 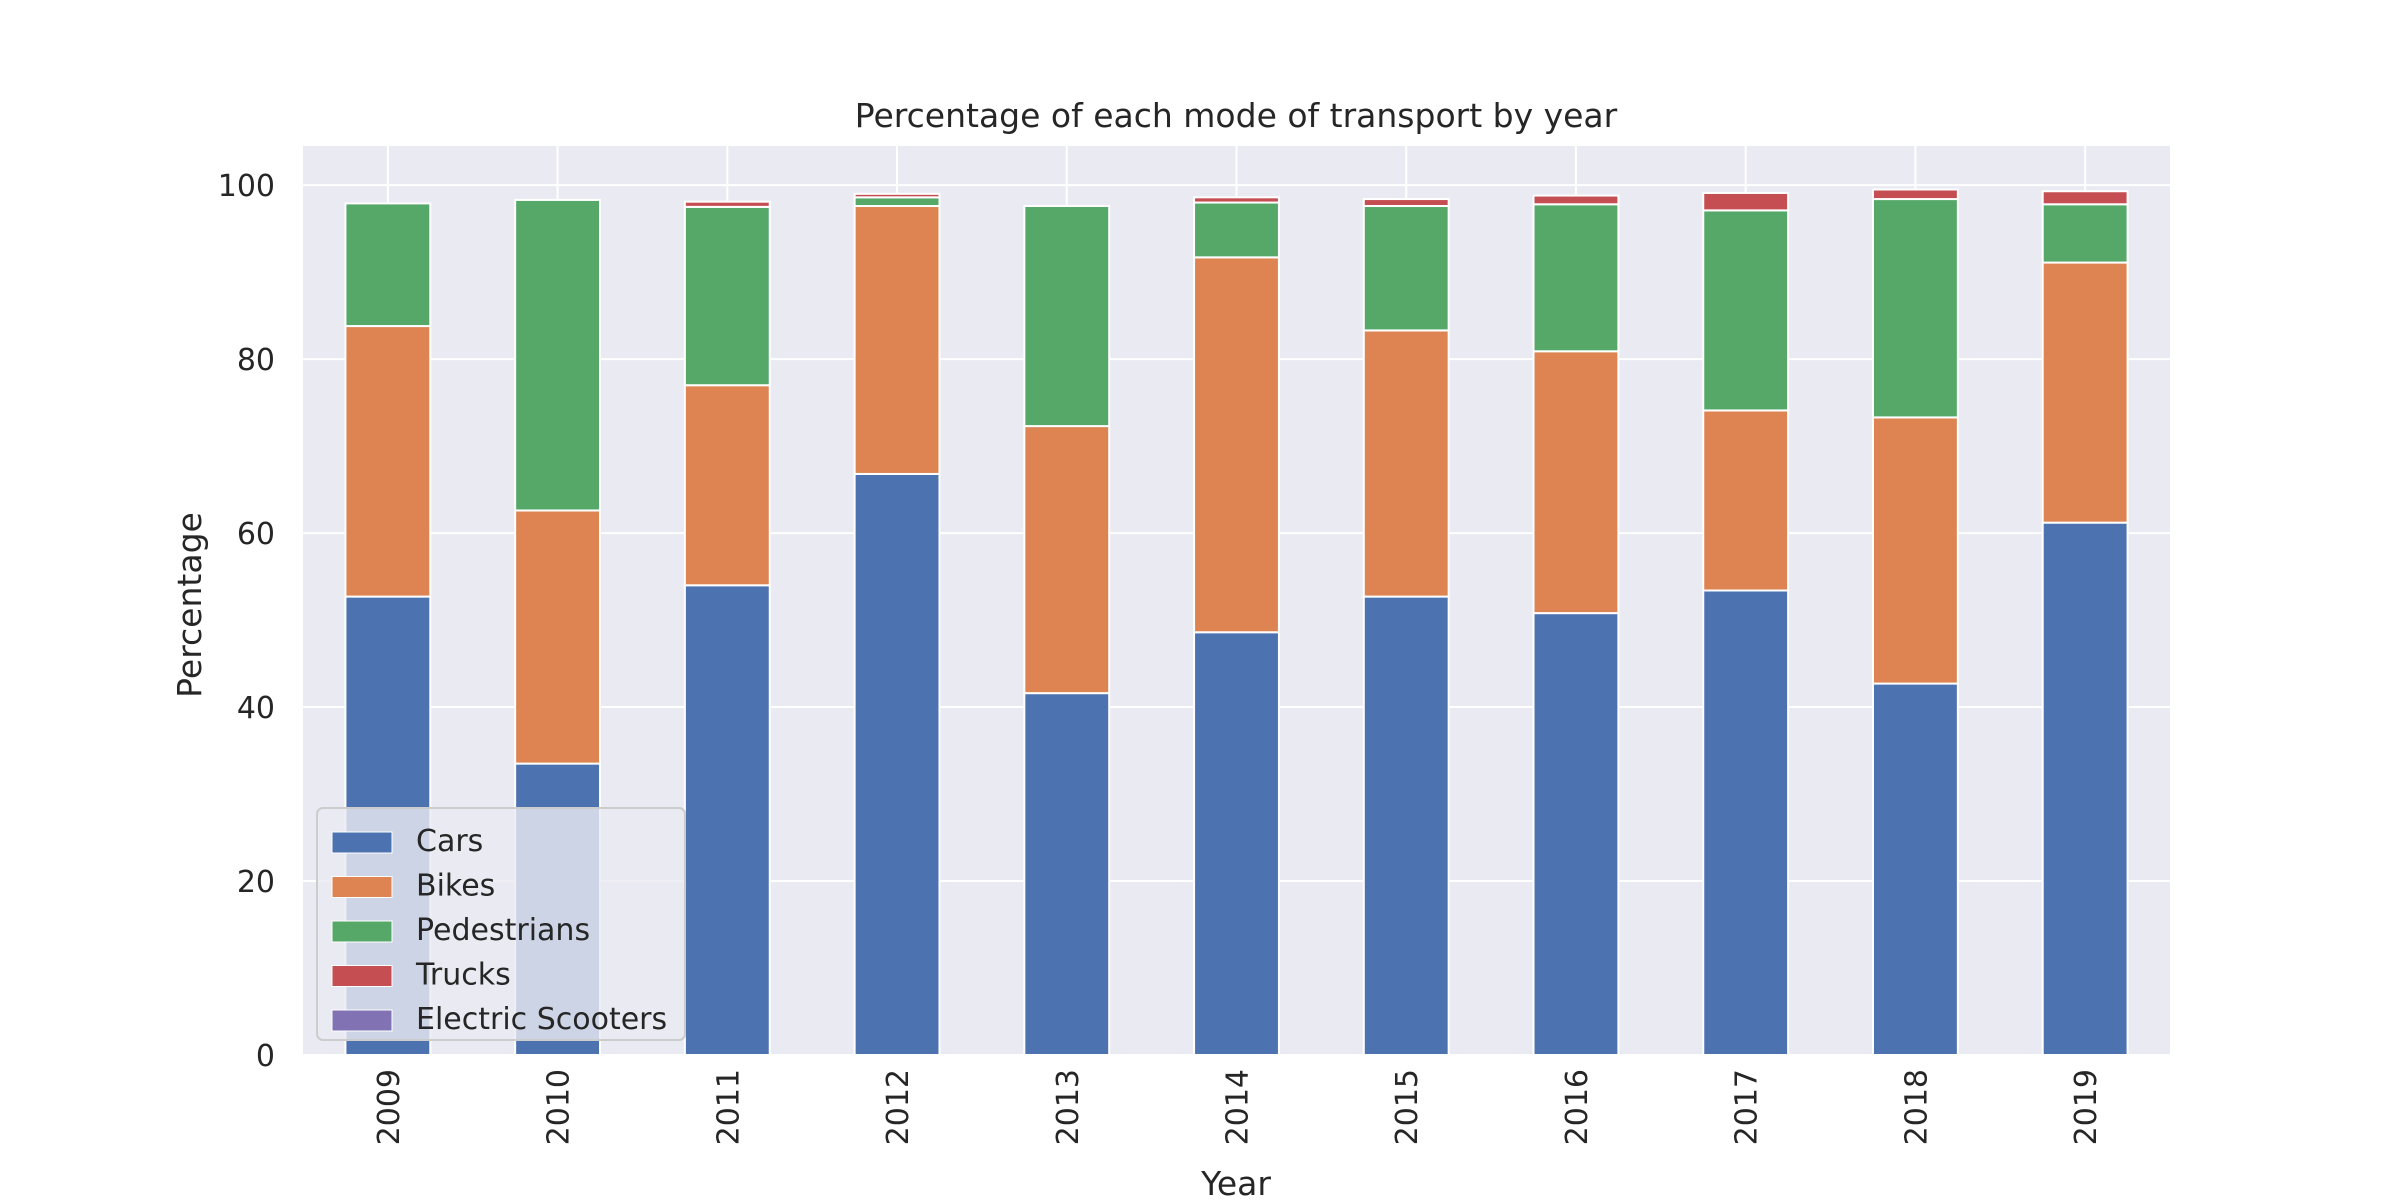 I want to click on bar-segment-cars-2019, so click(x=2085, y=788).